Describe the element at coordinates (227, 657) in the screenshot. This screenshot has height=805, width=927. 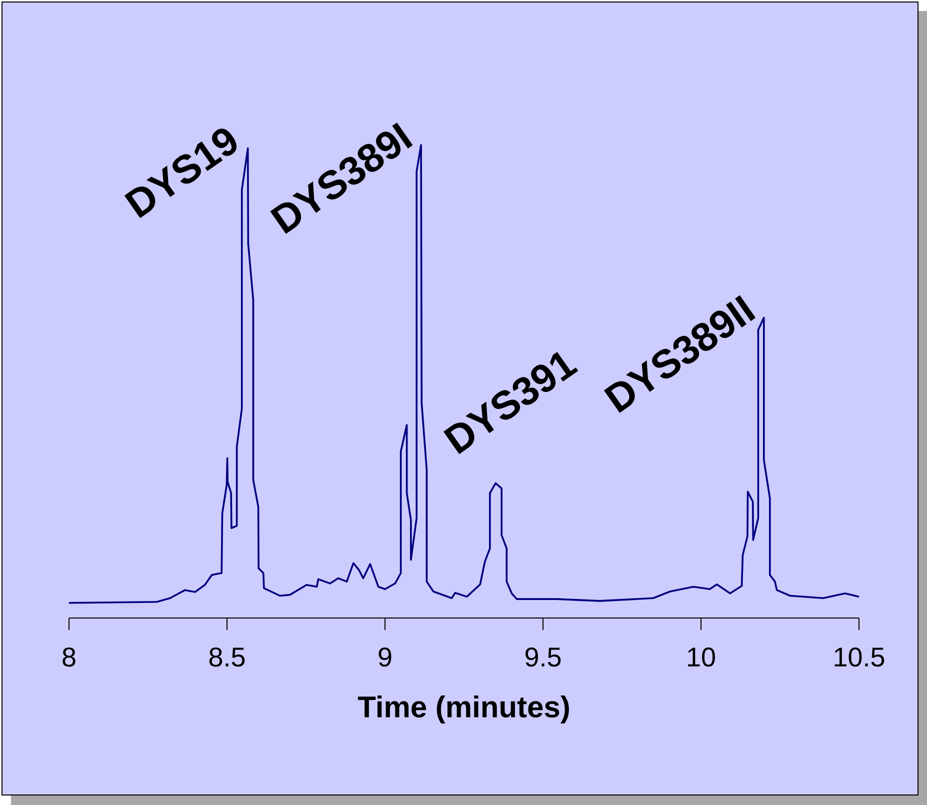
I see `x-tick-label: 8.5` at that location.